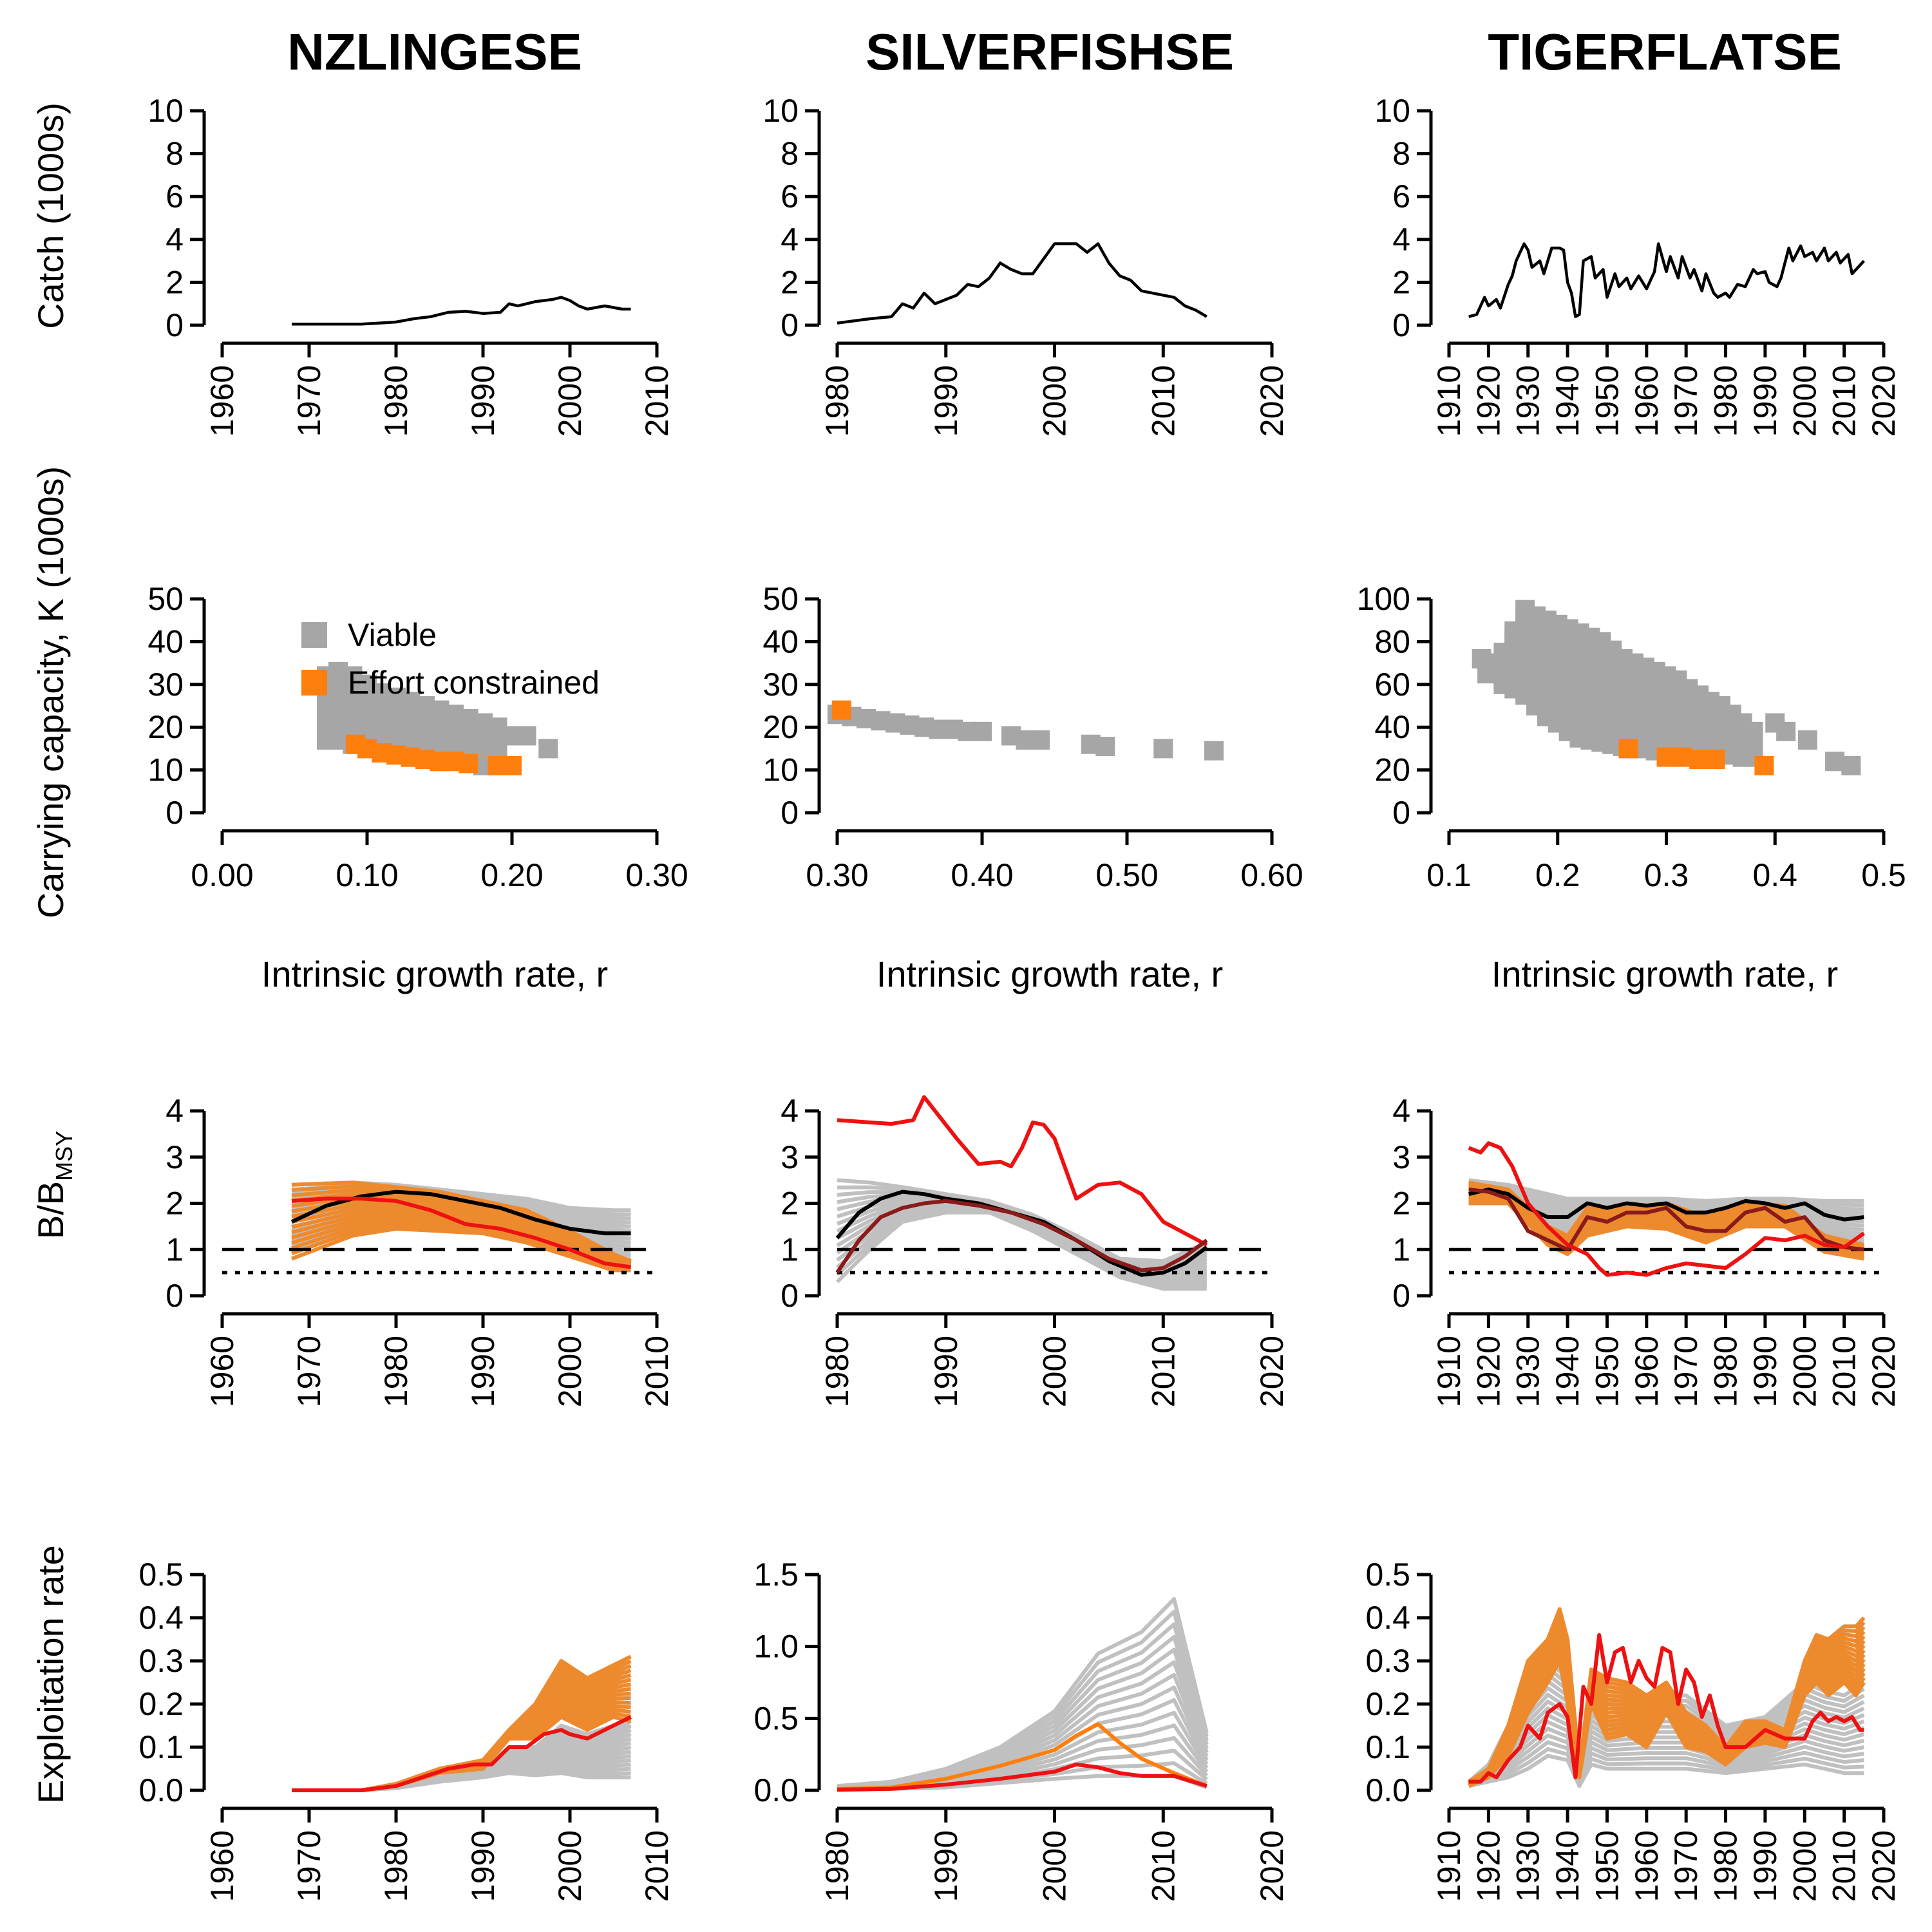 This screenshot has height=1932, width=1932. What do you see at coordinates (50, 1210) in the screenshot?
I see `ylabel-bbmsy-main: B/B` at bounding box center [50, 1210].